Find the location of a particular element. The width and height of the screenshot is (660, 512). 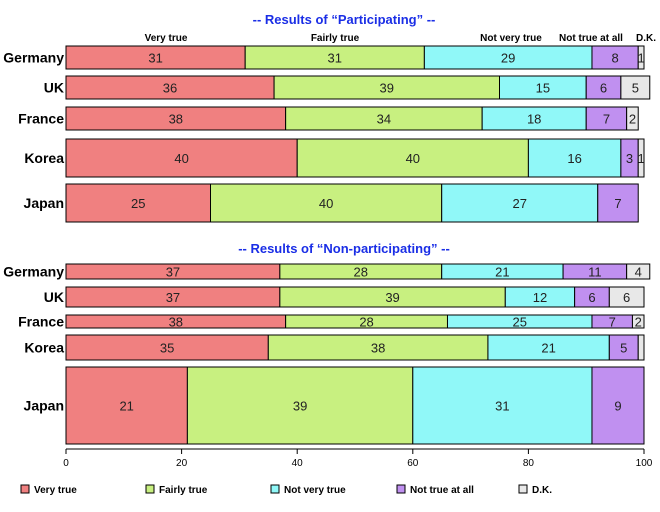

legend-label-fairly-true: Fairly true is located at coordinates (183, 490).